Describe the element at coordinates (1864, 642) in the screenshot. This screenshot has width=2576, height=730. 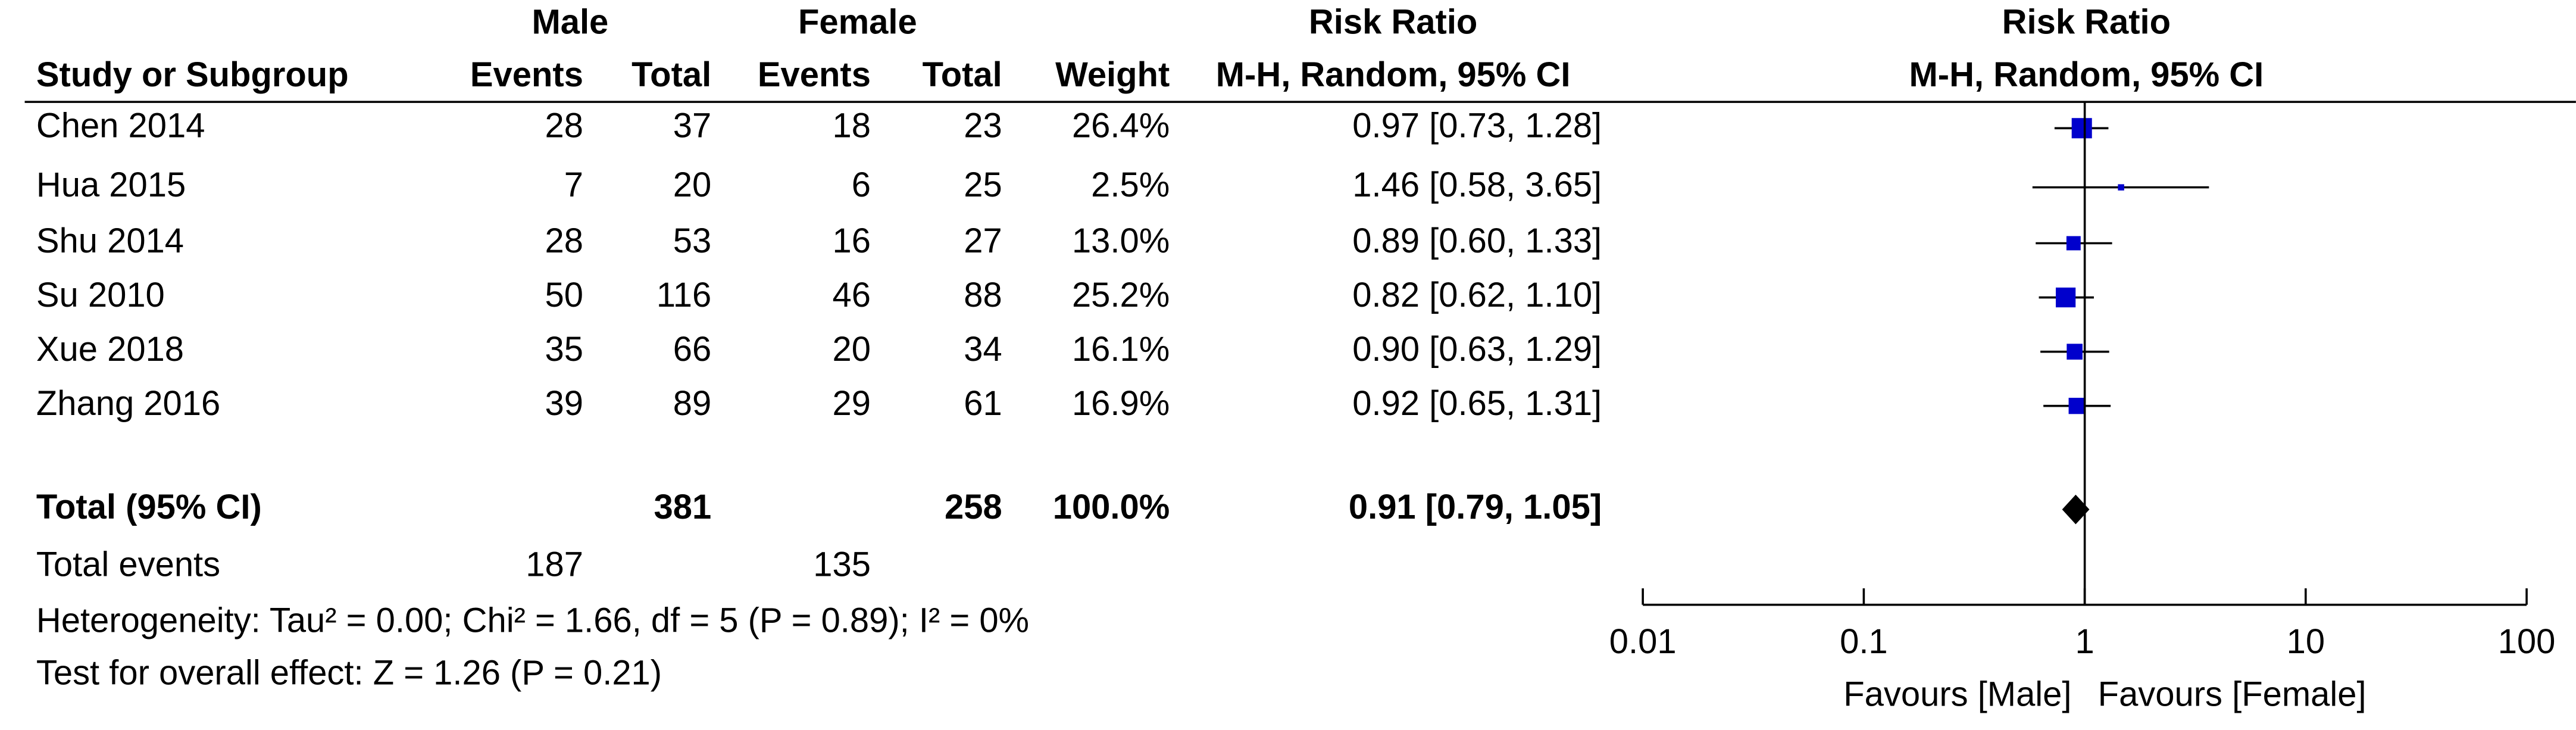
I see `x-tick-label: 0.1` at that location.